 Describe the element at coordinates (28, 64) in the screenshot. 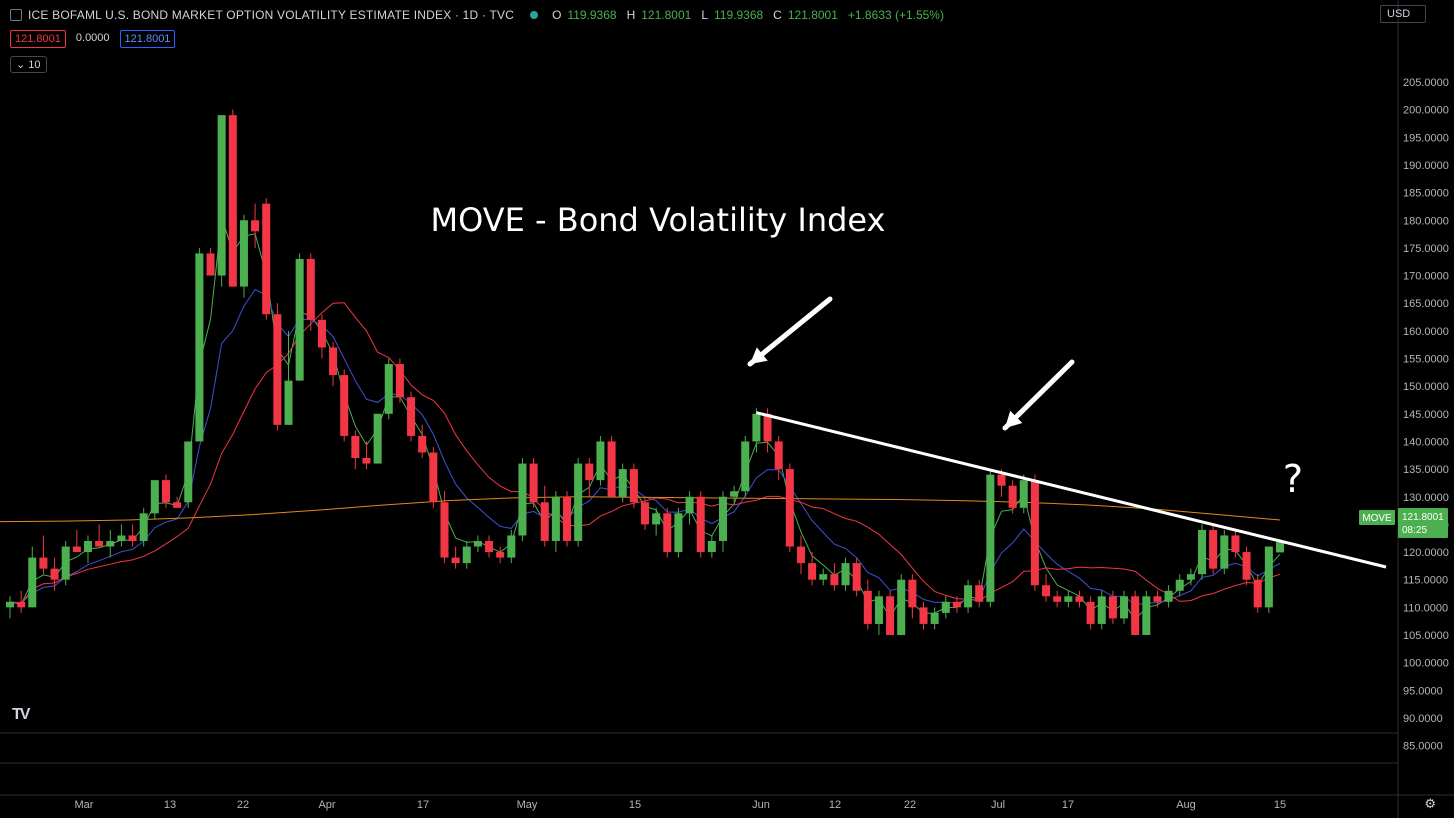

I see `indicator-collapse-toggle: ⌄ 10` at that location.